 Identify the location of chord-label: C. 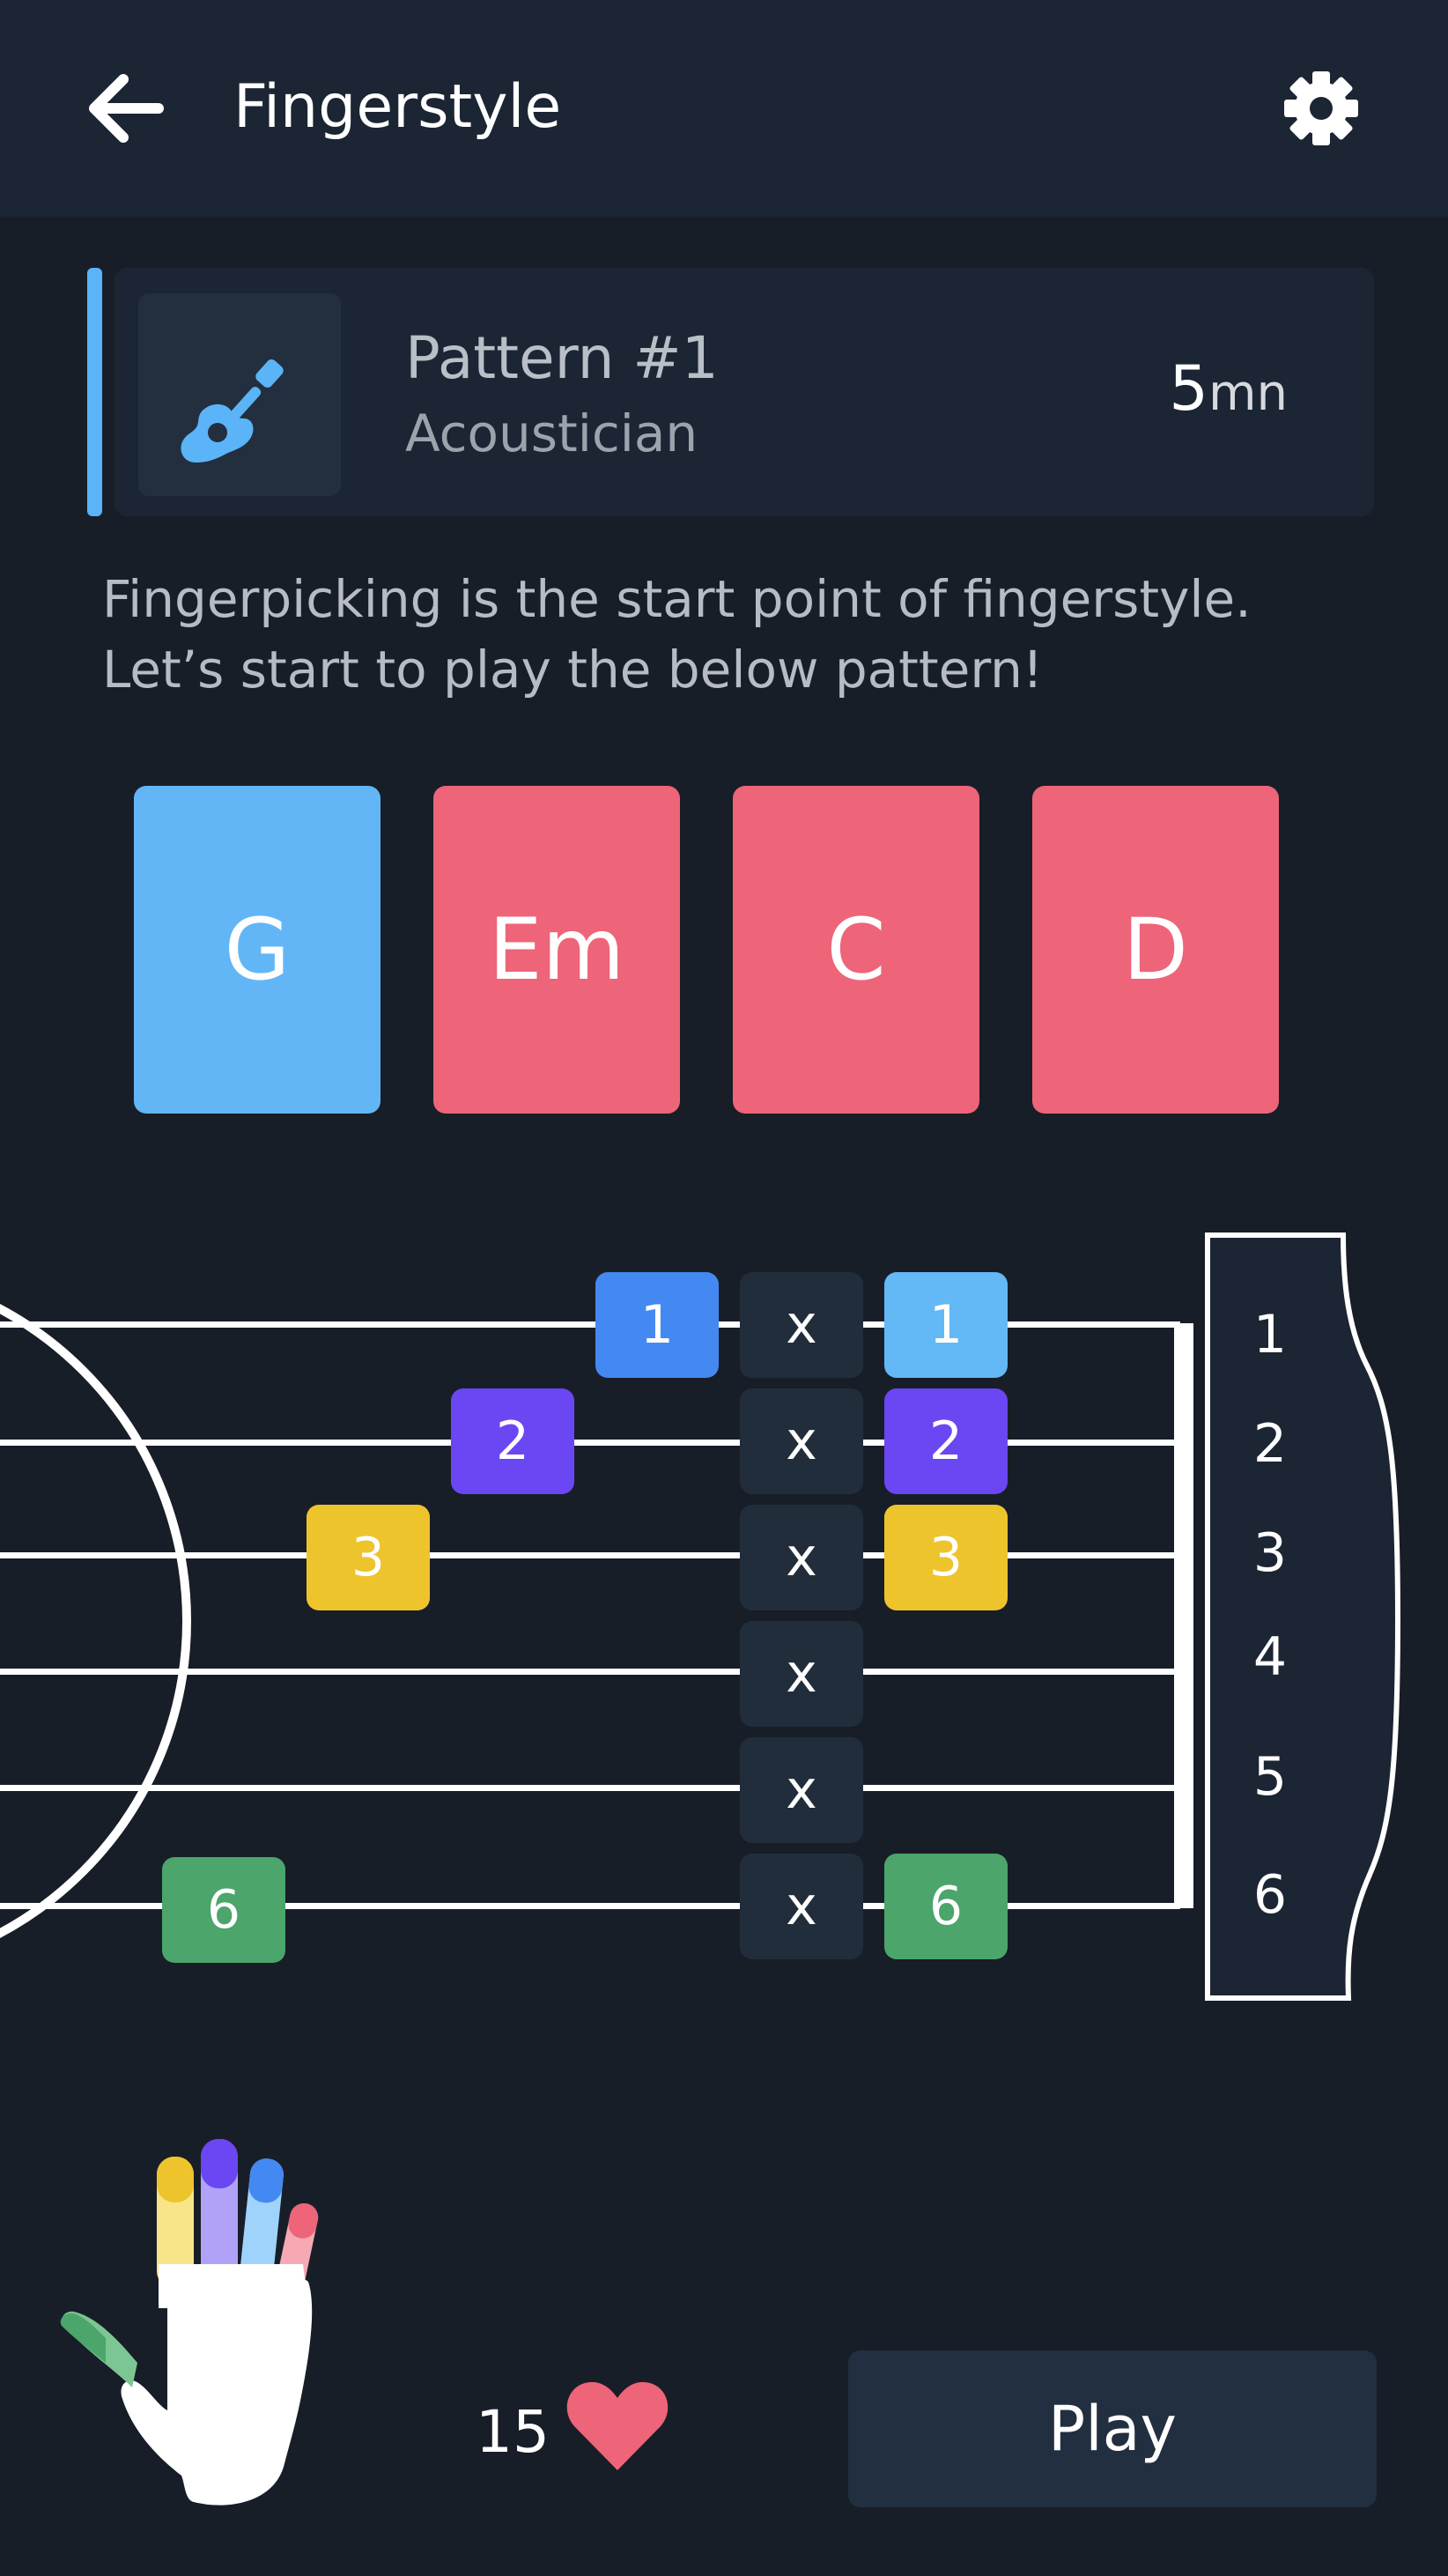
(856, 950).